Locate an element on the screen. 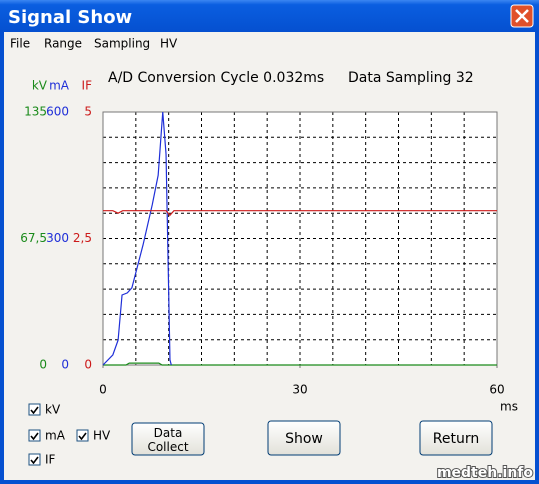 Image resolution: width=539 pixels, height=484 pixels. checkbox: HV is located at coordinates (93, 436).